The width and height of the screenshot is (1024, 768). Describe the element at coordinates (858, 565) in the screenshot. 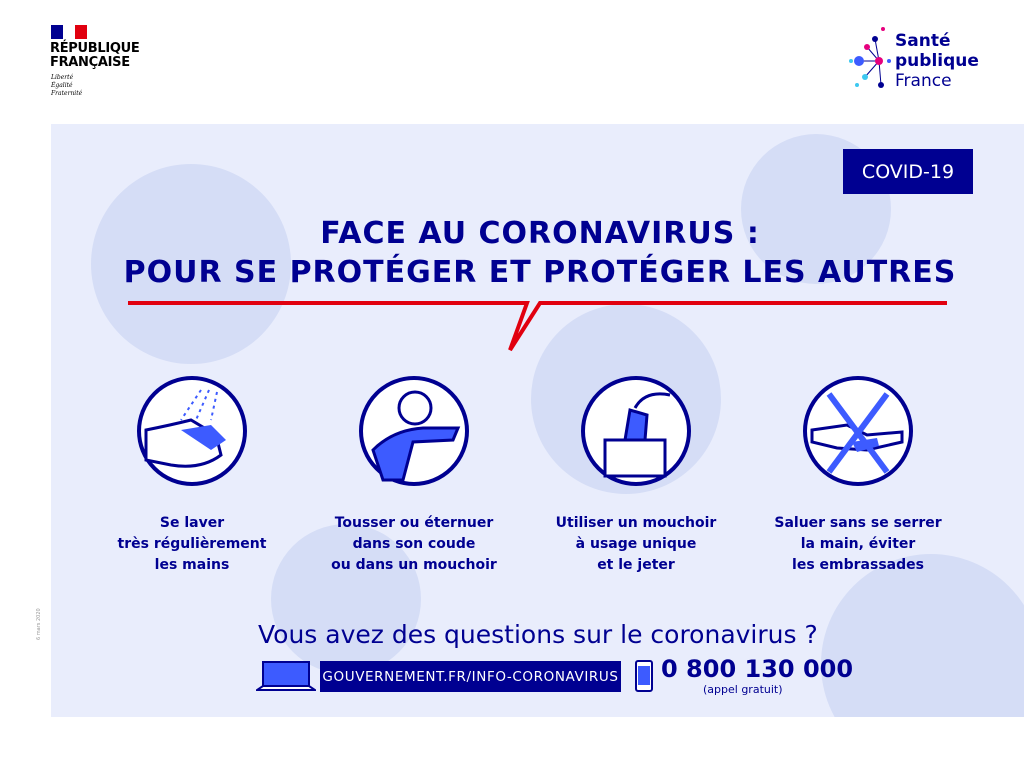

I see `caption-line: les embrassades` at that location.